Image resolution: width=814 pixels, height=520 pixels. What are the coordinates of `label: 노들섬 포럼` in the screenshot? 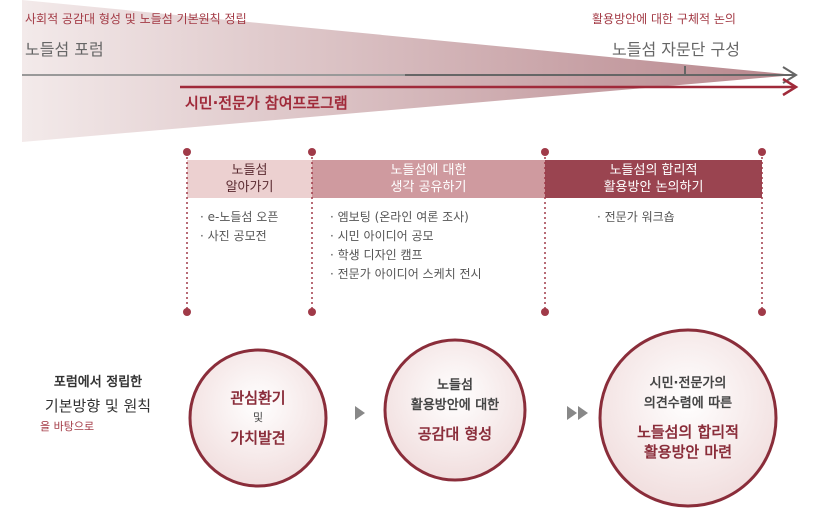 It's located at (64, 49).